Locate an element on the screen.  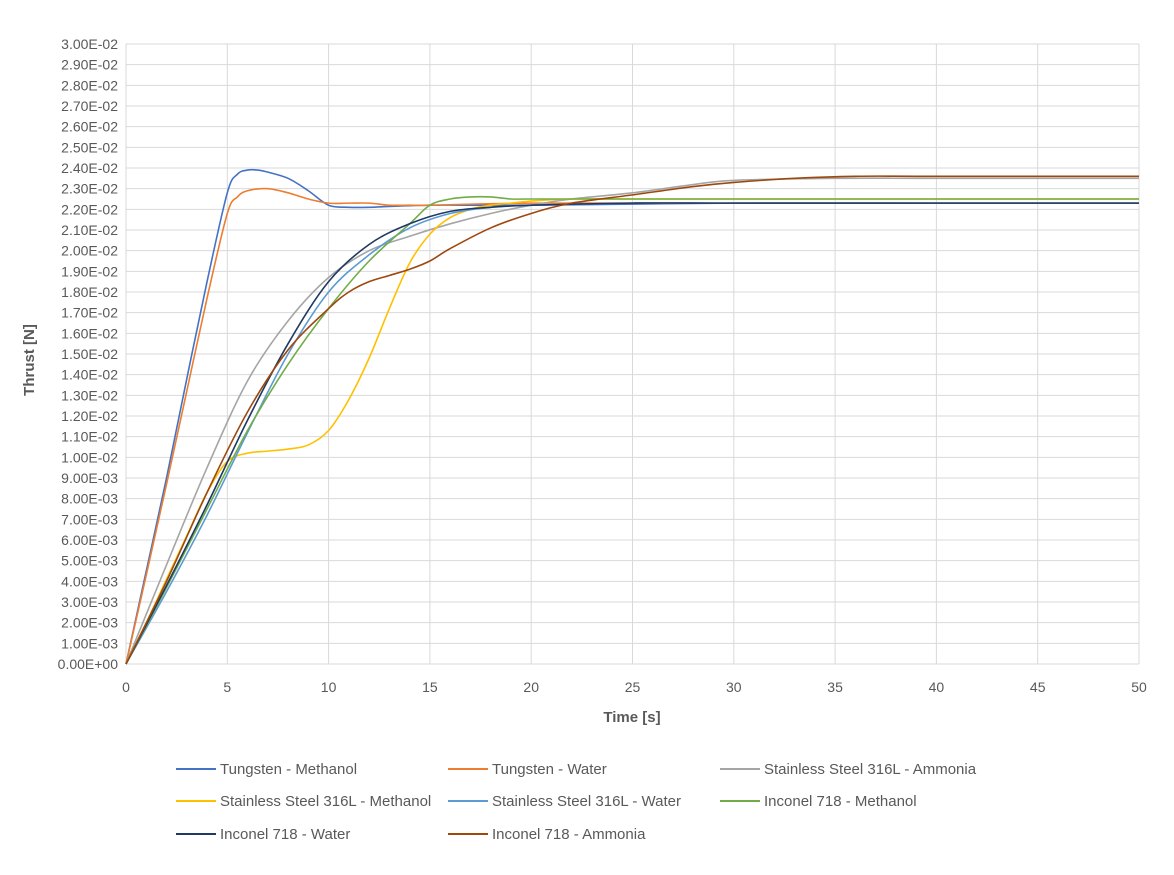
y-tick-label: 1.40E-02 is located at coordinates (89, 375).